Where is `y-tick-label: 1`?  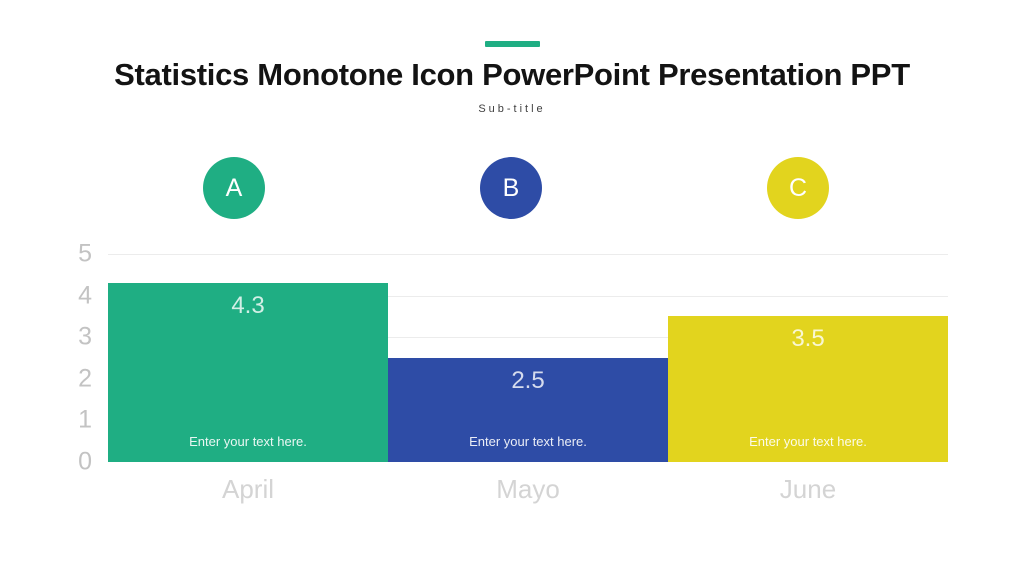 y-tick-label: 1 is located at coordinates (85, 419).